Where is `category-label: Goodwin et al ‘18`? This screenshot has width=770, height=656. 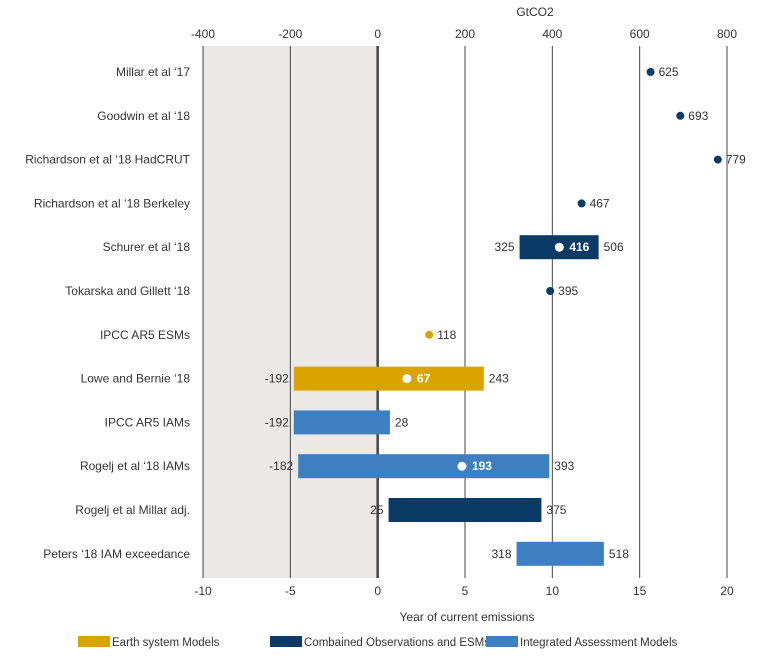
category-label: Goodwin et al ‘18 is located at coordinates (143, 116).